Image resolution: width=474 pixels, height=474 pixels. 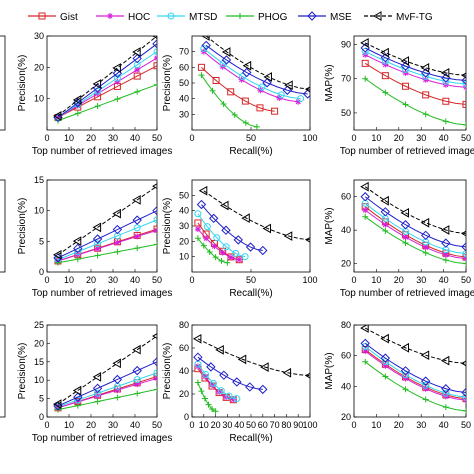 What do you see at coordinates (398, 17) in the screenshot?
I see `legend-entry-mvf-tg: MvF-TG` at bounding box center [398, 17].